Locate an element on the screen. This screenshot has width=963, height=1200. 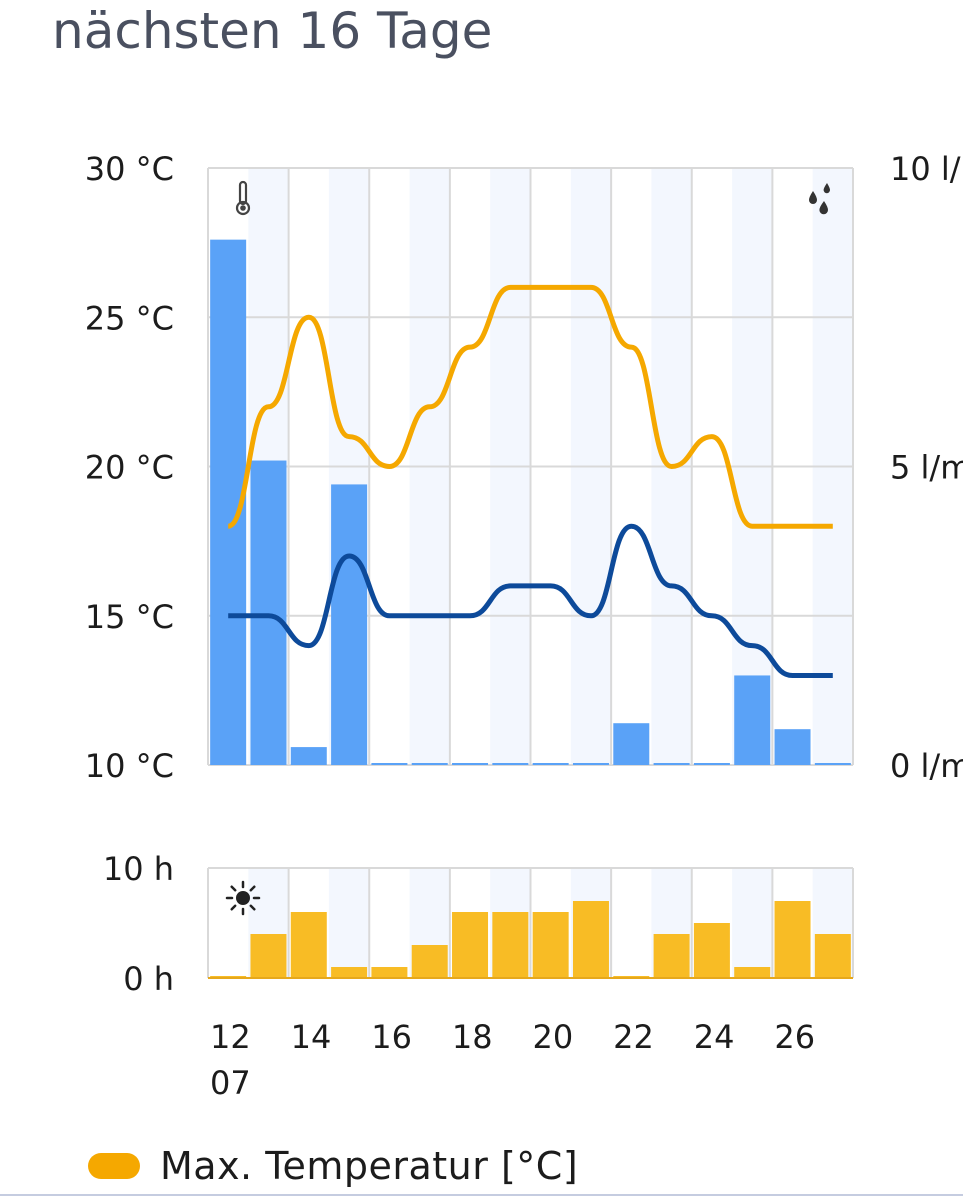
precipitation-tick-label: 10 l/m² is located at coordinates (926, 169).